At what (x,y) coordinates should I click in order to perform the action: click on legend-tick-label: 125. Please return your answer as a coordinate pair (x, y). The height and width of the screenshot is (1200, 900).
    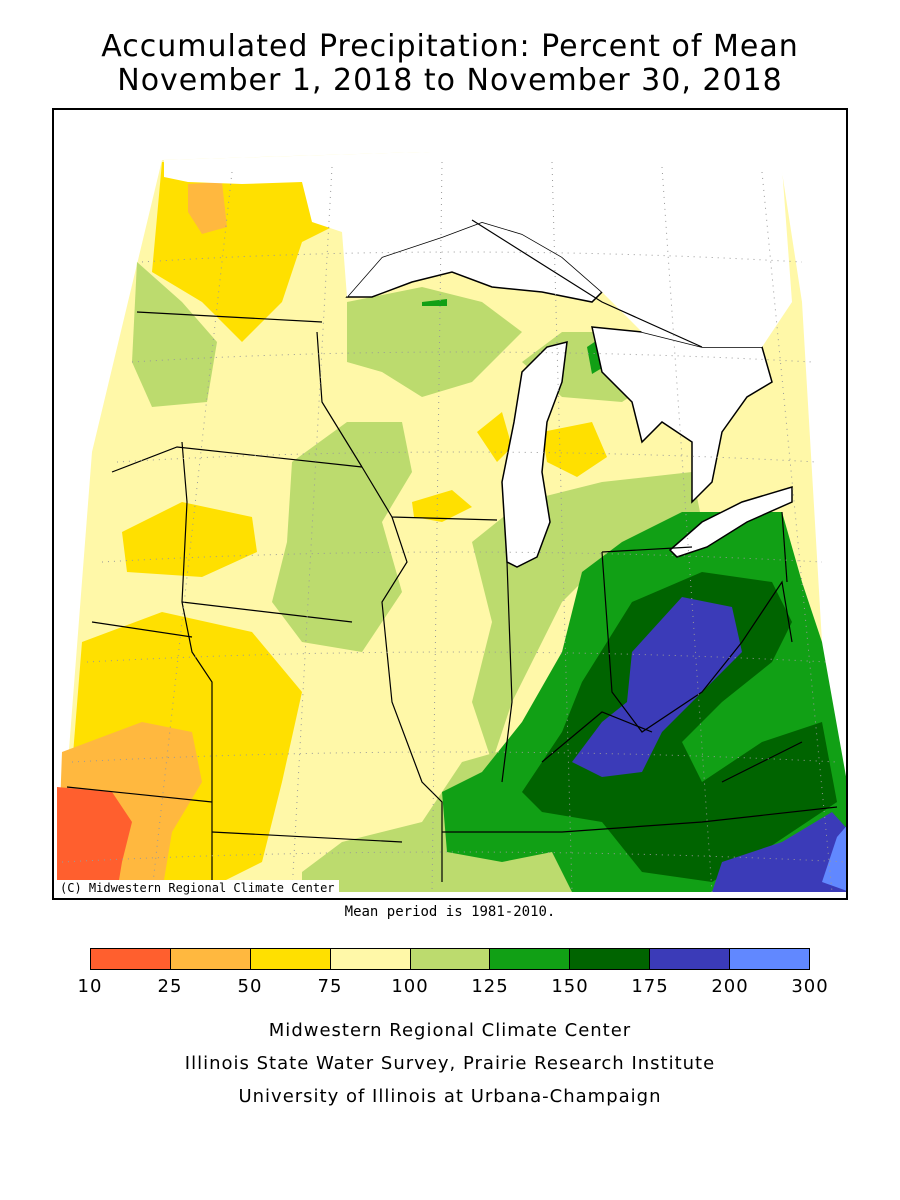
    Looking at the image, I should click on (490, 986).